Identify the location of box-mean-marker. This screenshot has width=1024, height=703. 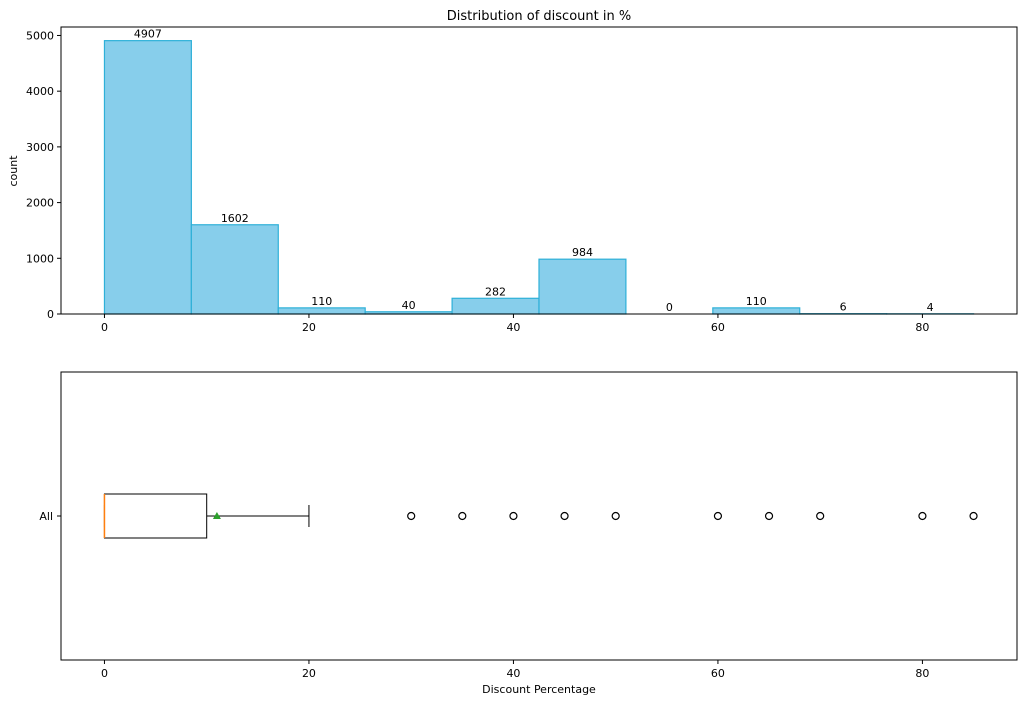
(216, 515).